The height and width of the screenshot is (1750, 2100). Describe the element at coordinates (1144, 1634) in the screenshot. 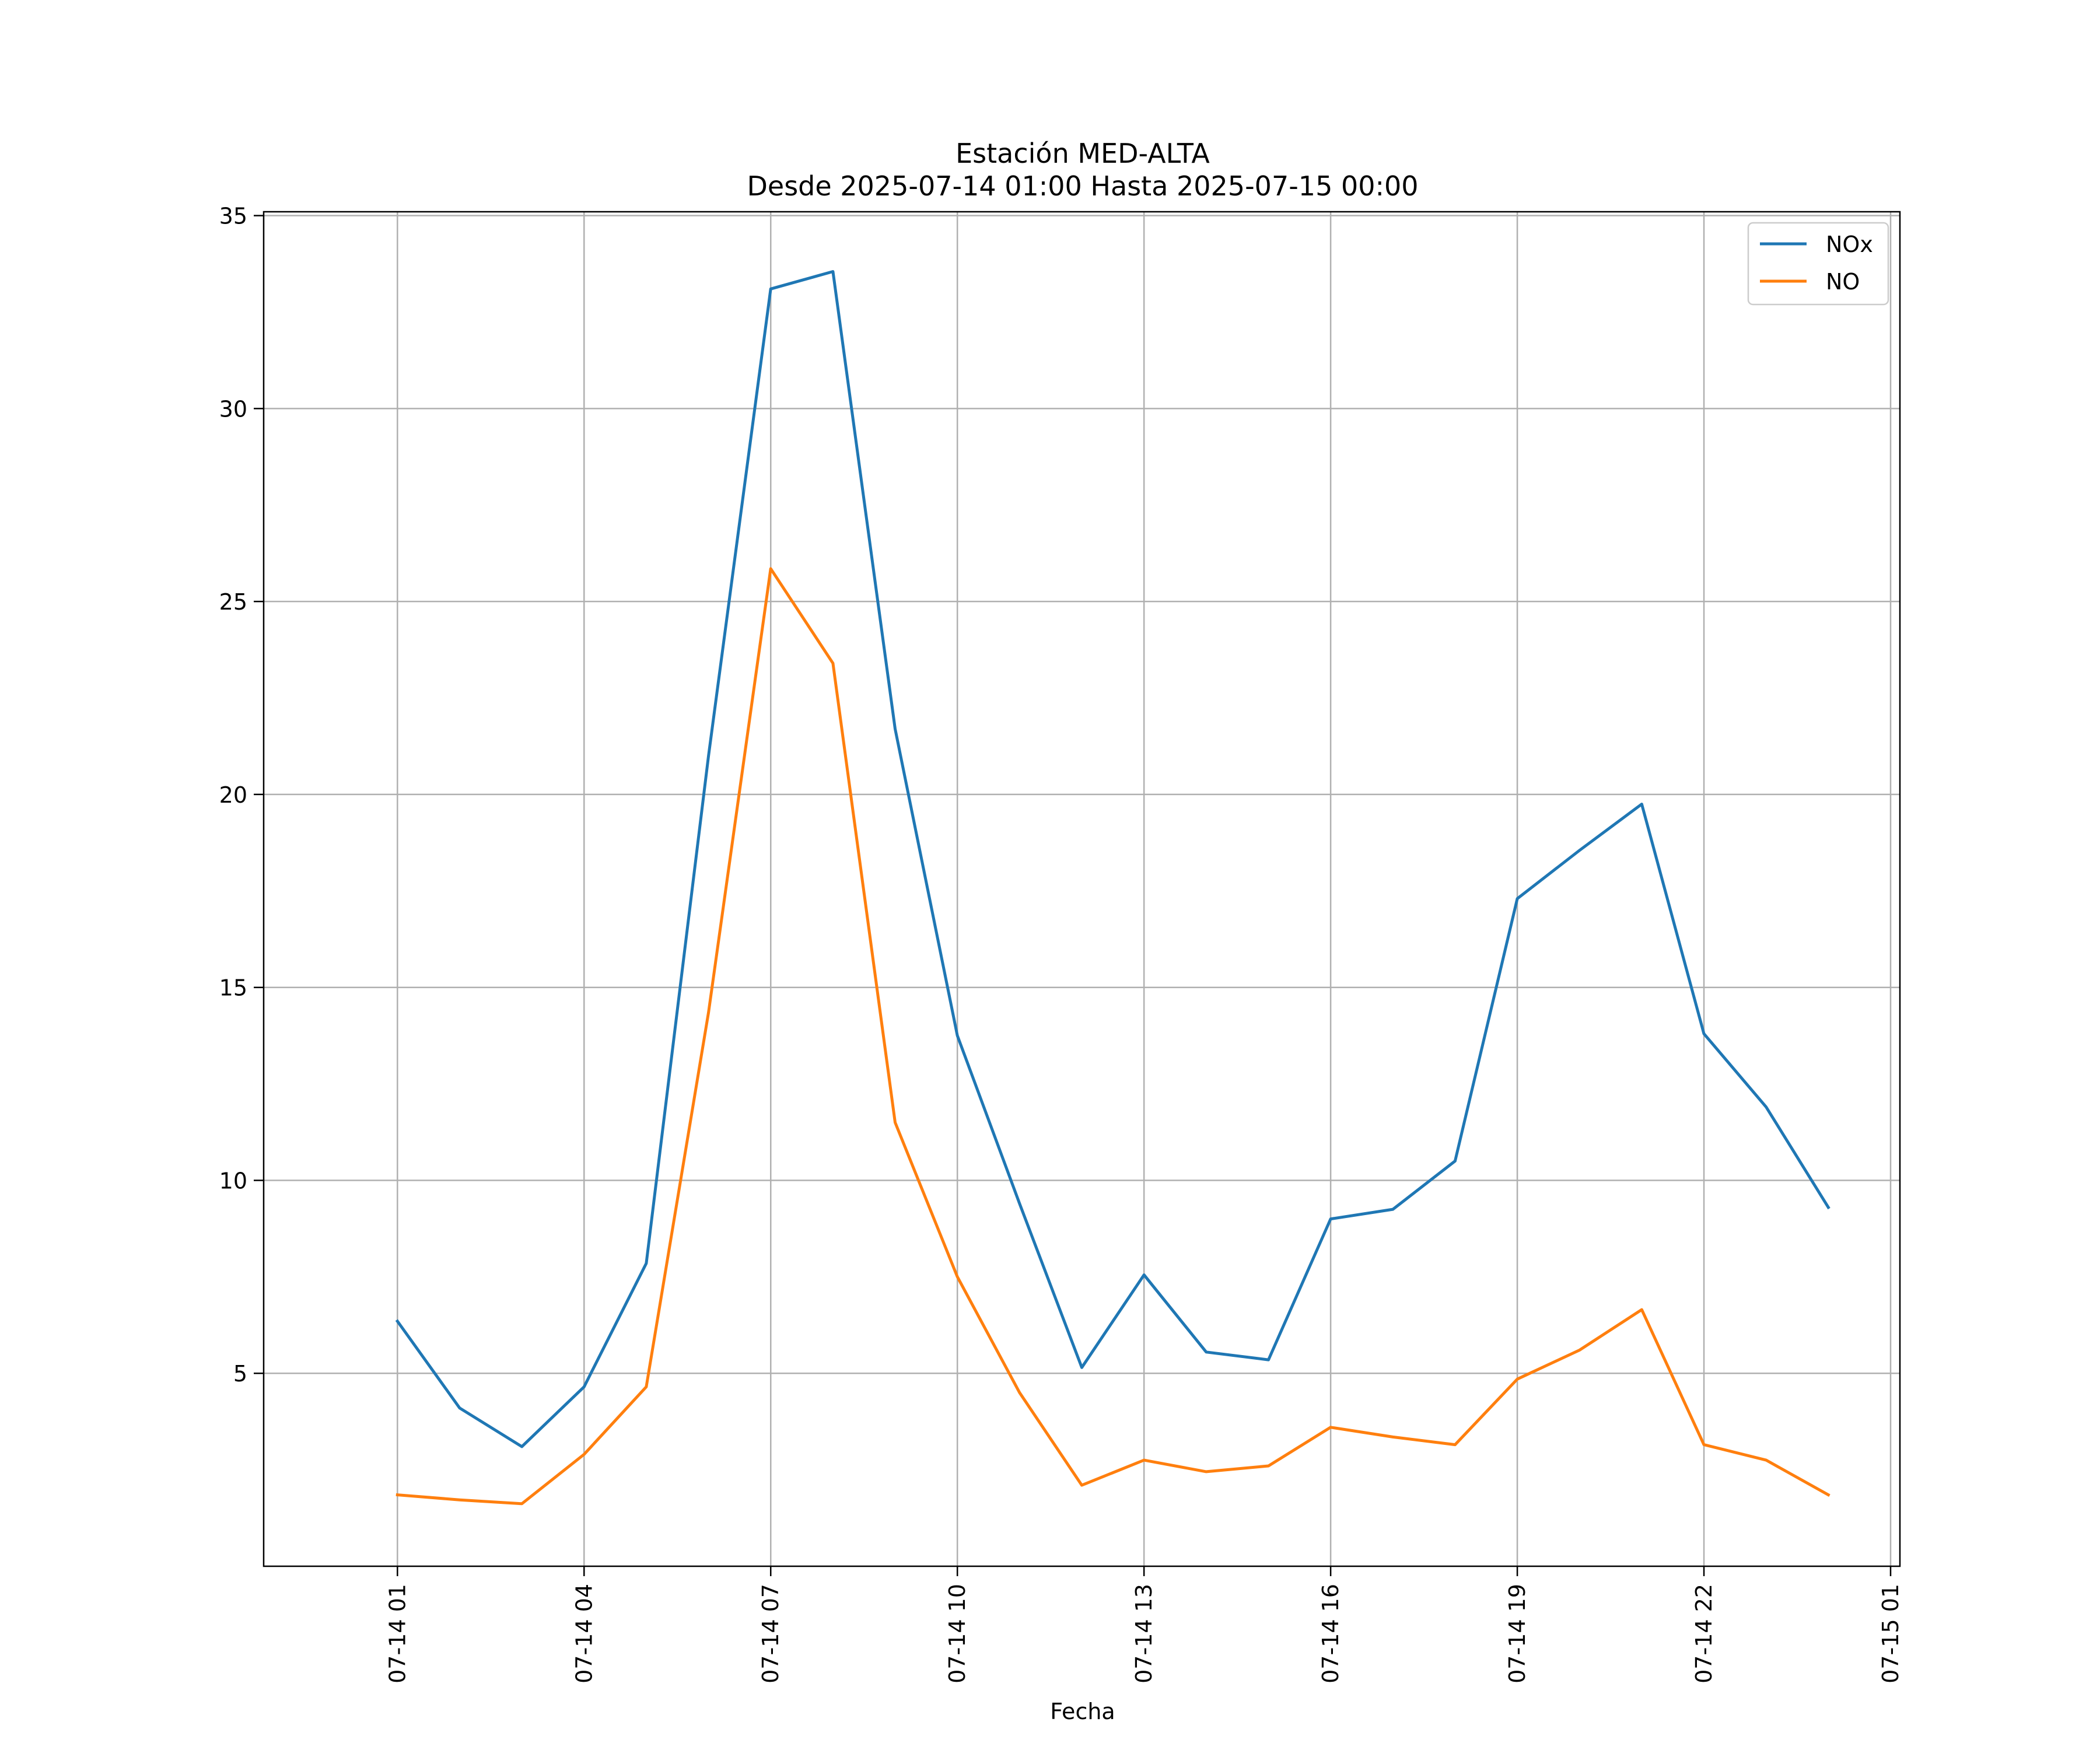

I see `x-tick-label: 07-14 13` at that location.